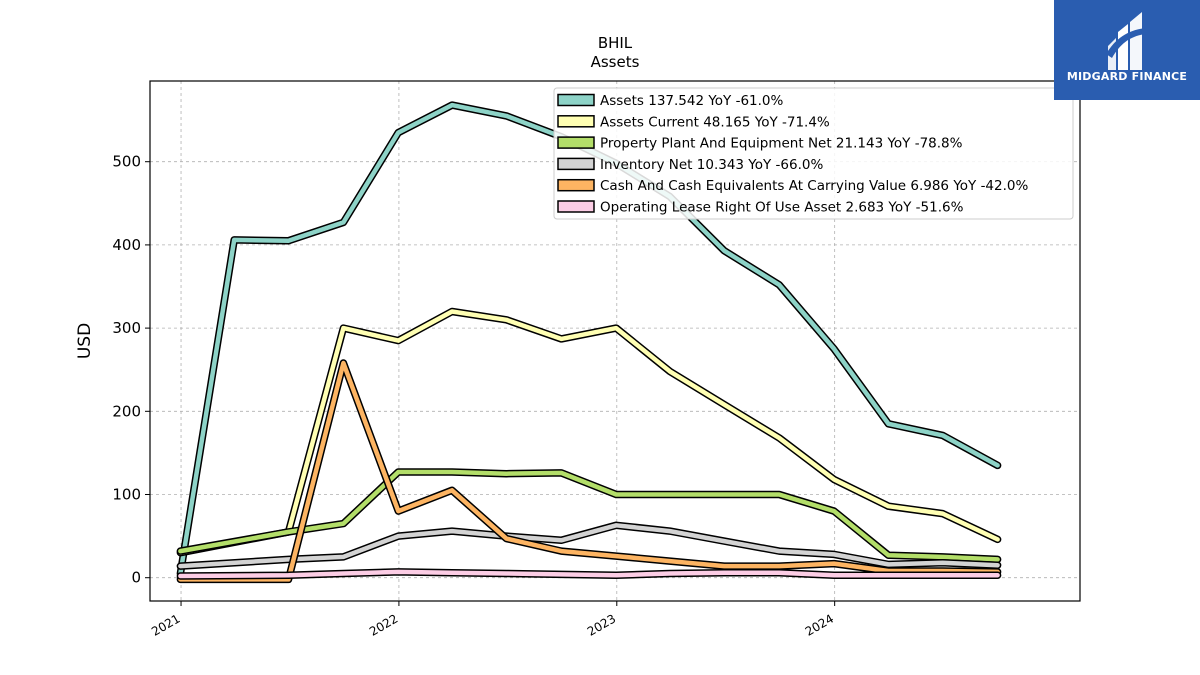 This screenshot has height=675, width=1200. Describe the element at coordinates (1127, 76) in the screenshot. I see `brand-name: MIDGARD FINANCE` at that location.